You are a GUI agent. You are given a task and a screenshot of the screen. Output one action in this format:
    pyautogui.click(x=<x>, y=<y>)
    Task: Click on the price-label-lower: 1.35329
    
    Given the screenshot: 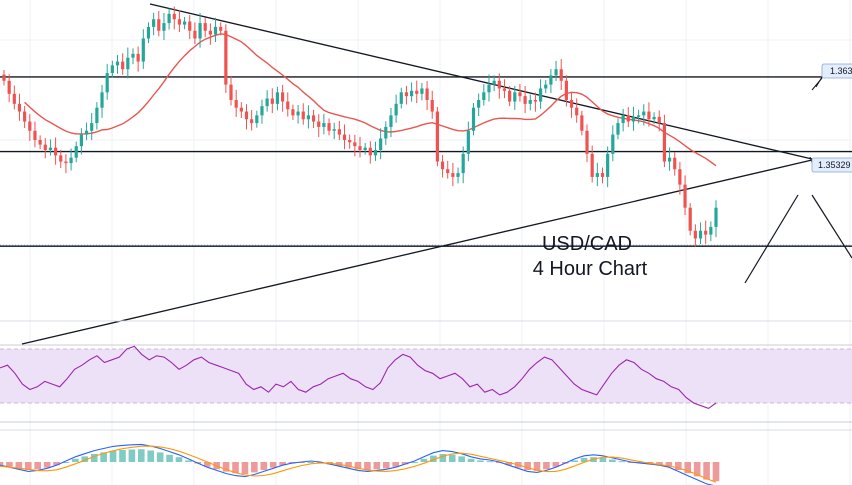 What is the action you would take?
    pyautogui.click(x=830, y=164)
    